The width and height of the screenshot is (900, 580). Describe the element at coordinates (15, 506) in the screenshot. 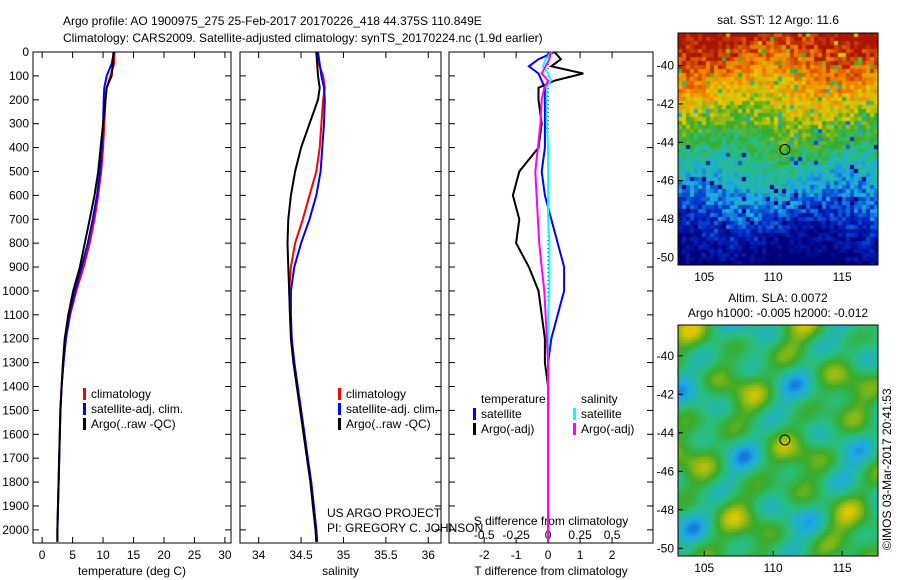

I see `y-tick-label: 1900` at that location.